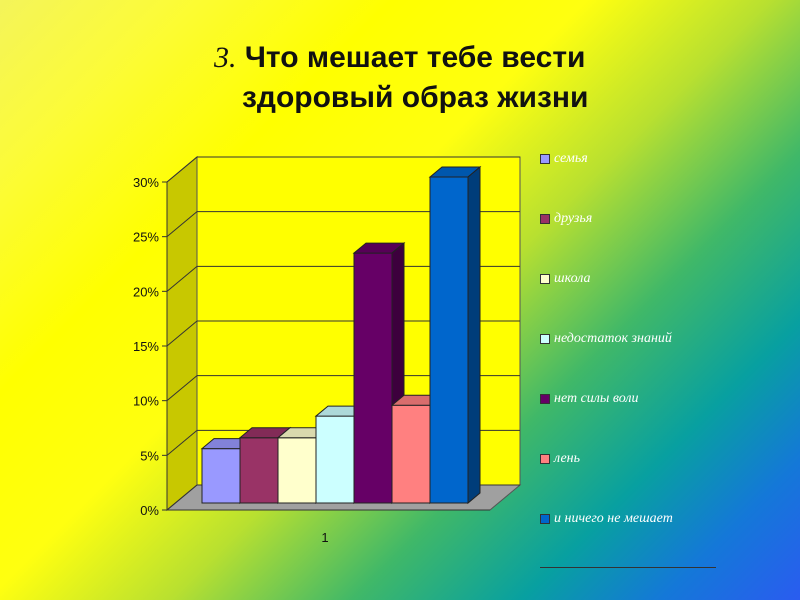 Image resolution: width=800 pixels, height=600 pixels. Describe the element at coordinates (613, 518) in the screenshot. I see `legend-label: и ничего не мешает` at that location.